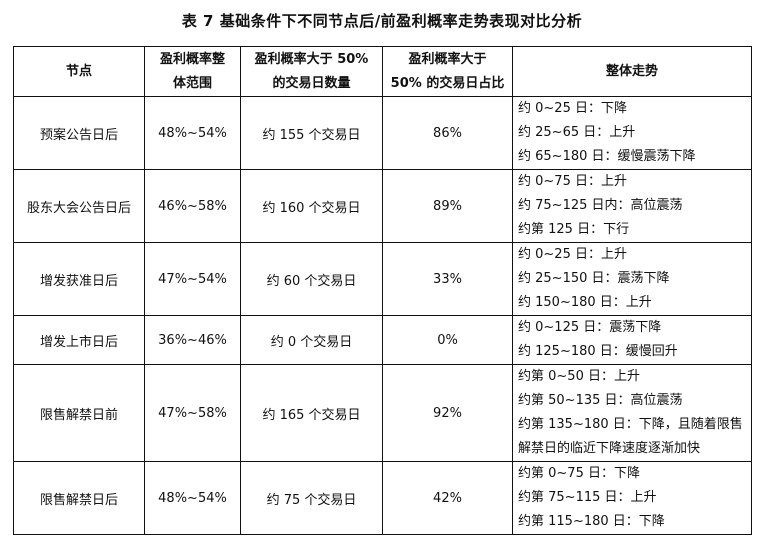 Image resolution: width=764 pixels, height=538 pixels. I want to click on node-cell: 限售解禁日前, so click(79, 413).